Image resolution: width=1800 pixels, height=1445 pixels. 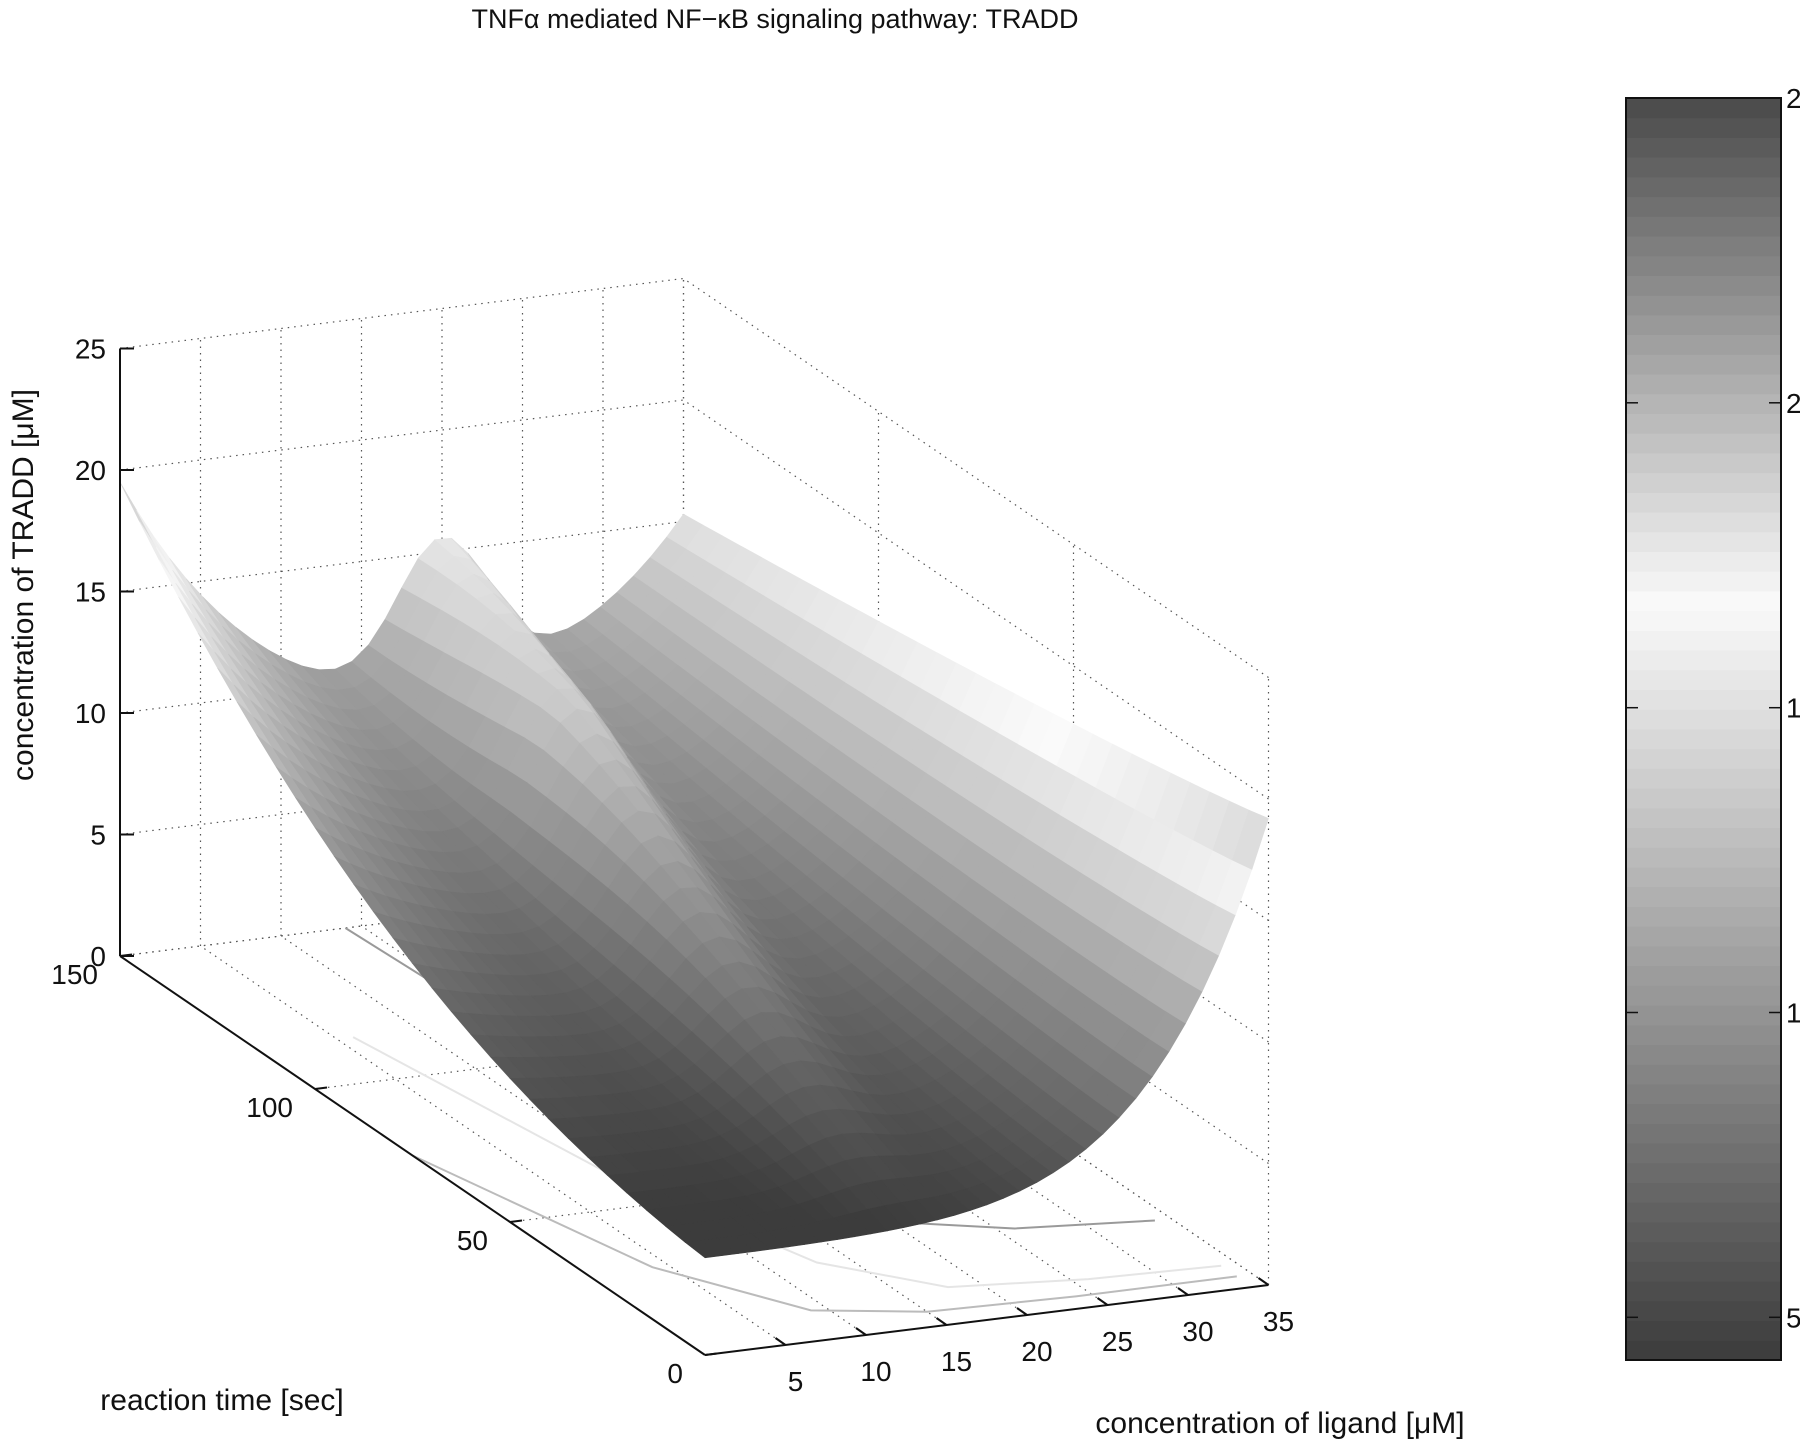 What do you see at coordinates (1793, 708) in the screenshot?
I see `colorbar-tick-label: 15` at bounding box center [1793, 708].